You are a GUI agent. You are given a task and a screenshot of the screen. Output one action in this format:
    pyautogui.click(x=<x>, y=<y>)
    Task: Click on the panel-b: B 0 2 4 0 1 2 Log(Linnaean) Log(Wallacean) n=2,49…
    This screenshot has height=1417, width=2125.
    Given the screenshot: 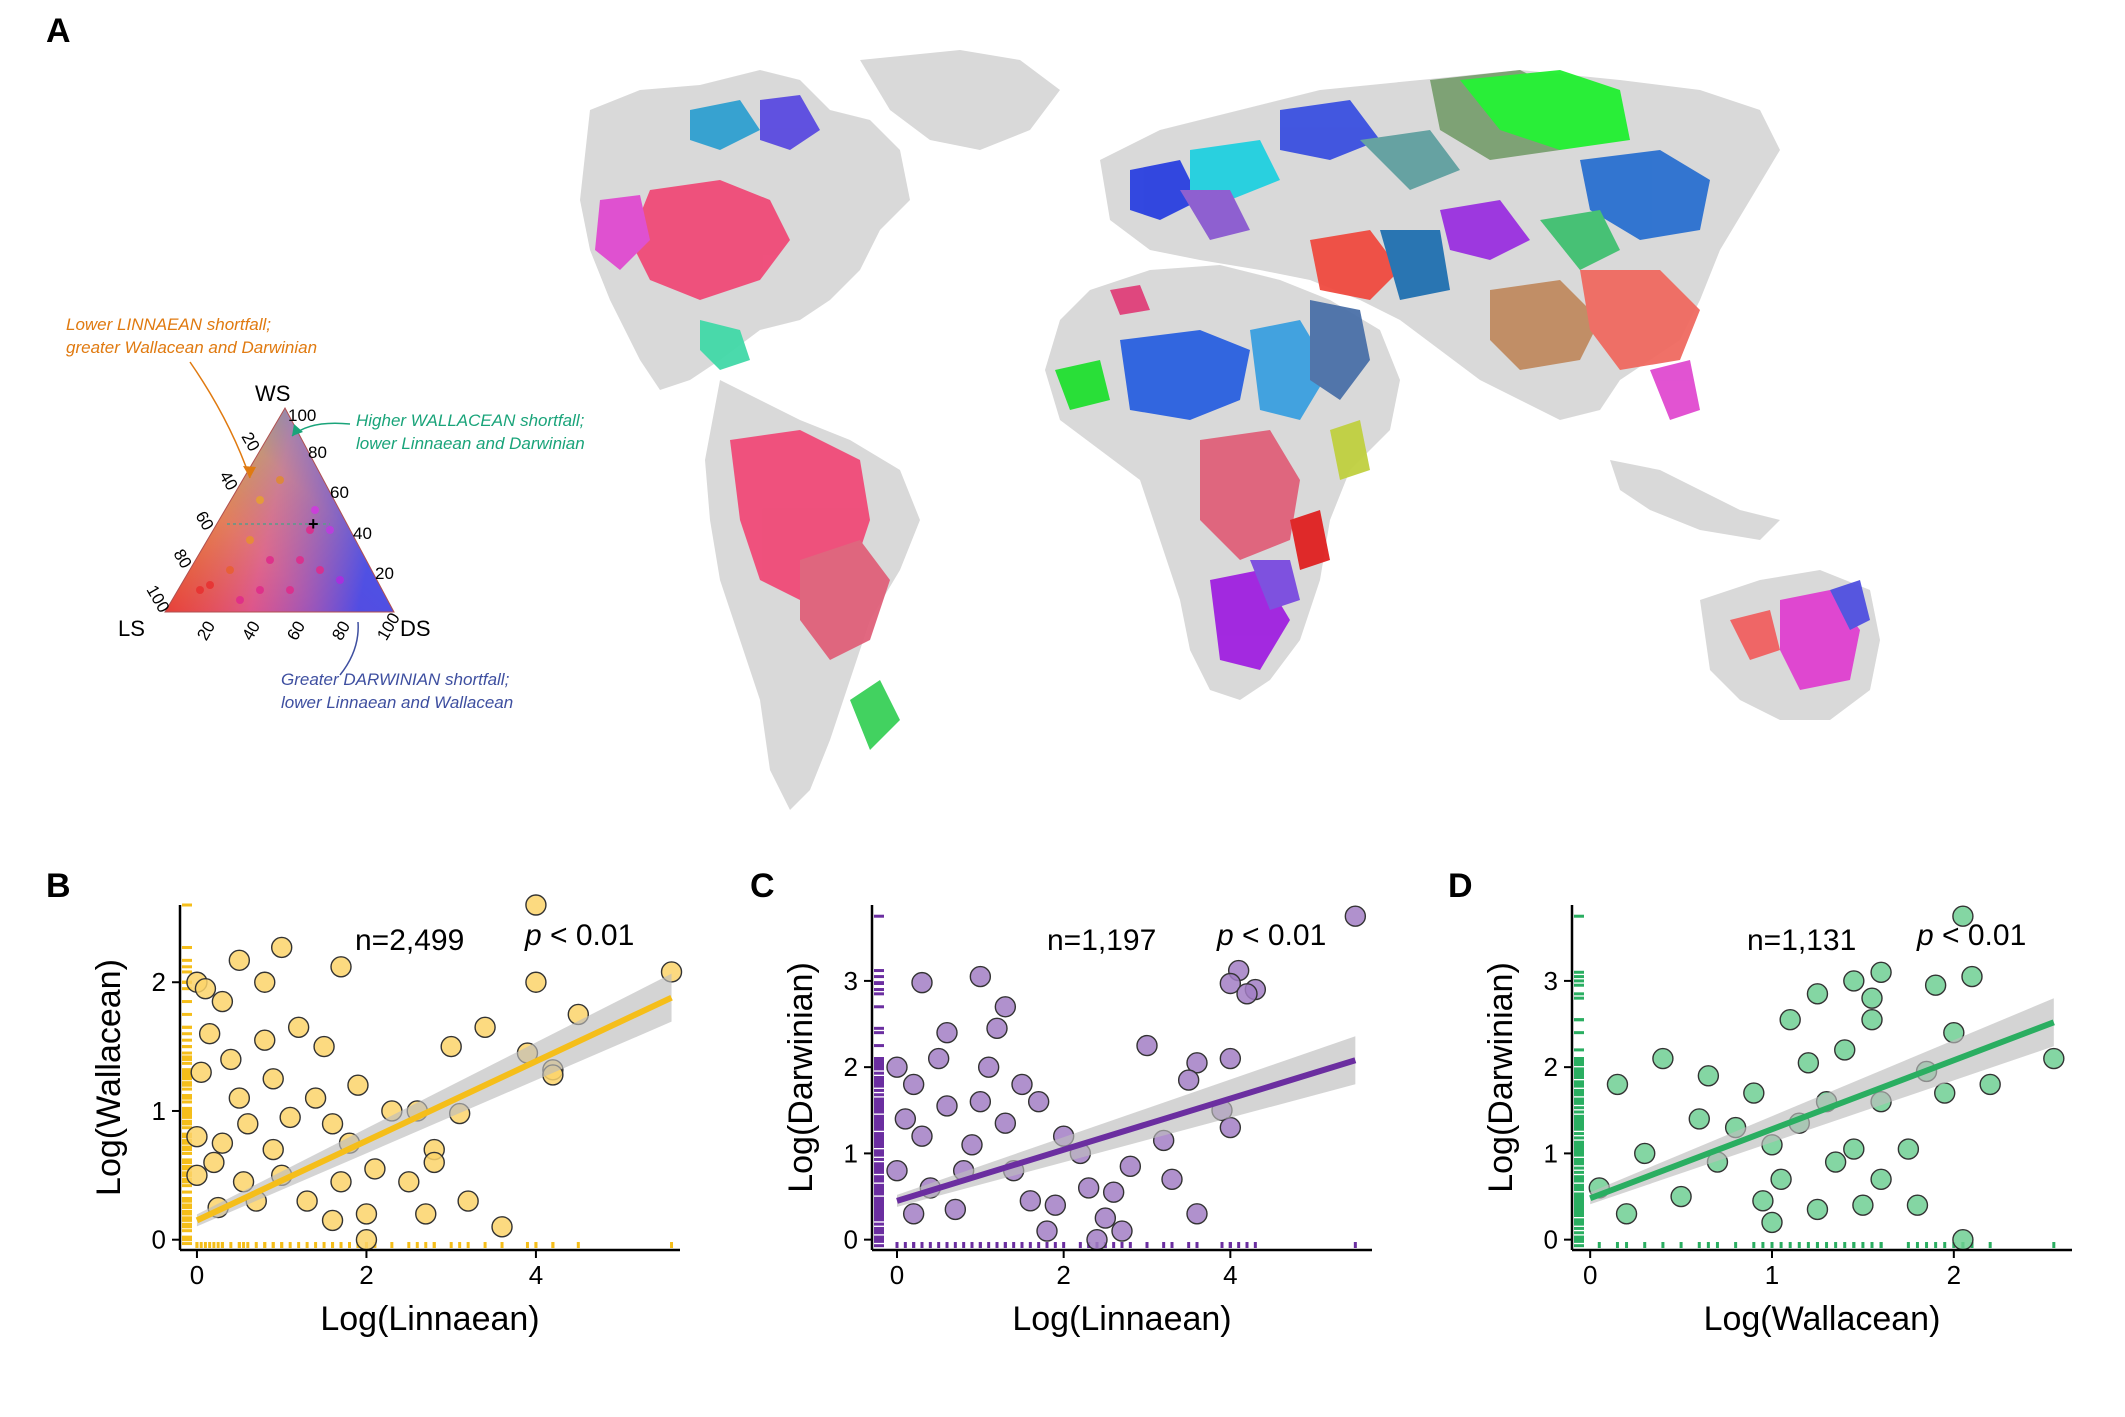 What is the action you would take?
    pyautogui.click(x=364, y=1102)
    